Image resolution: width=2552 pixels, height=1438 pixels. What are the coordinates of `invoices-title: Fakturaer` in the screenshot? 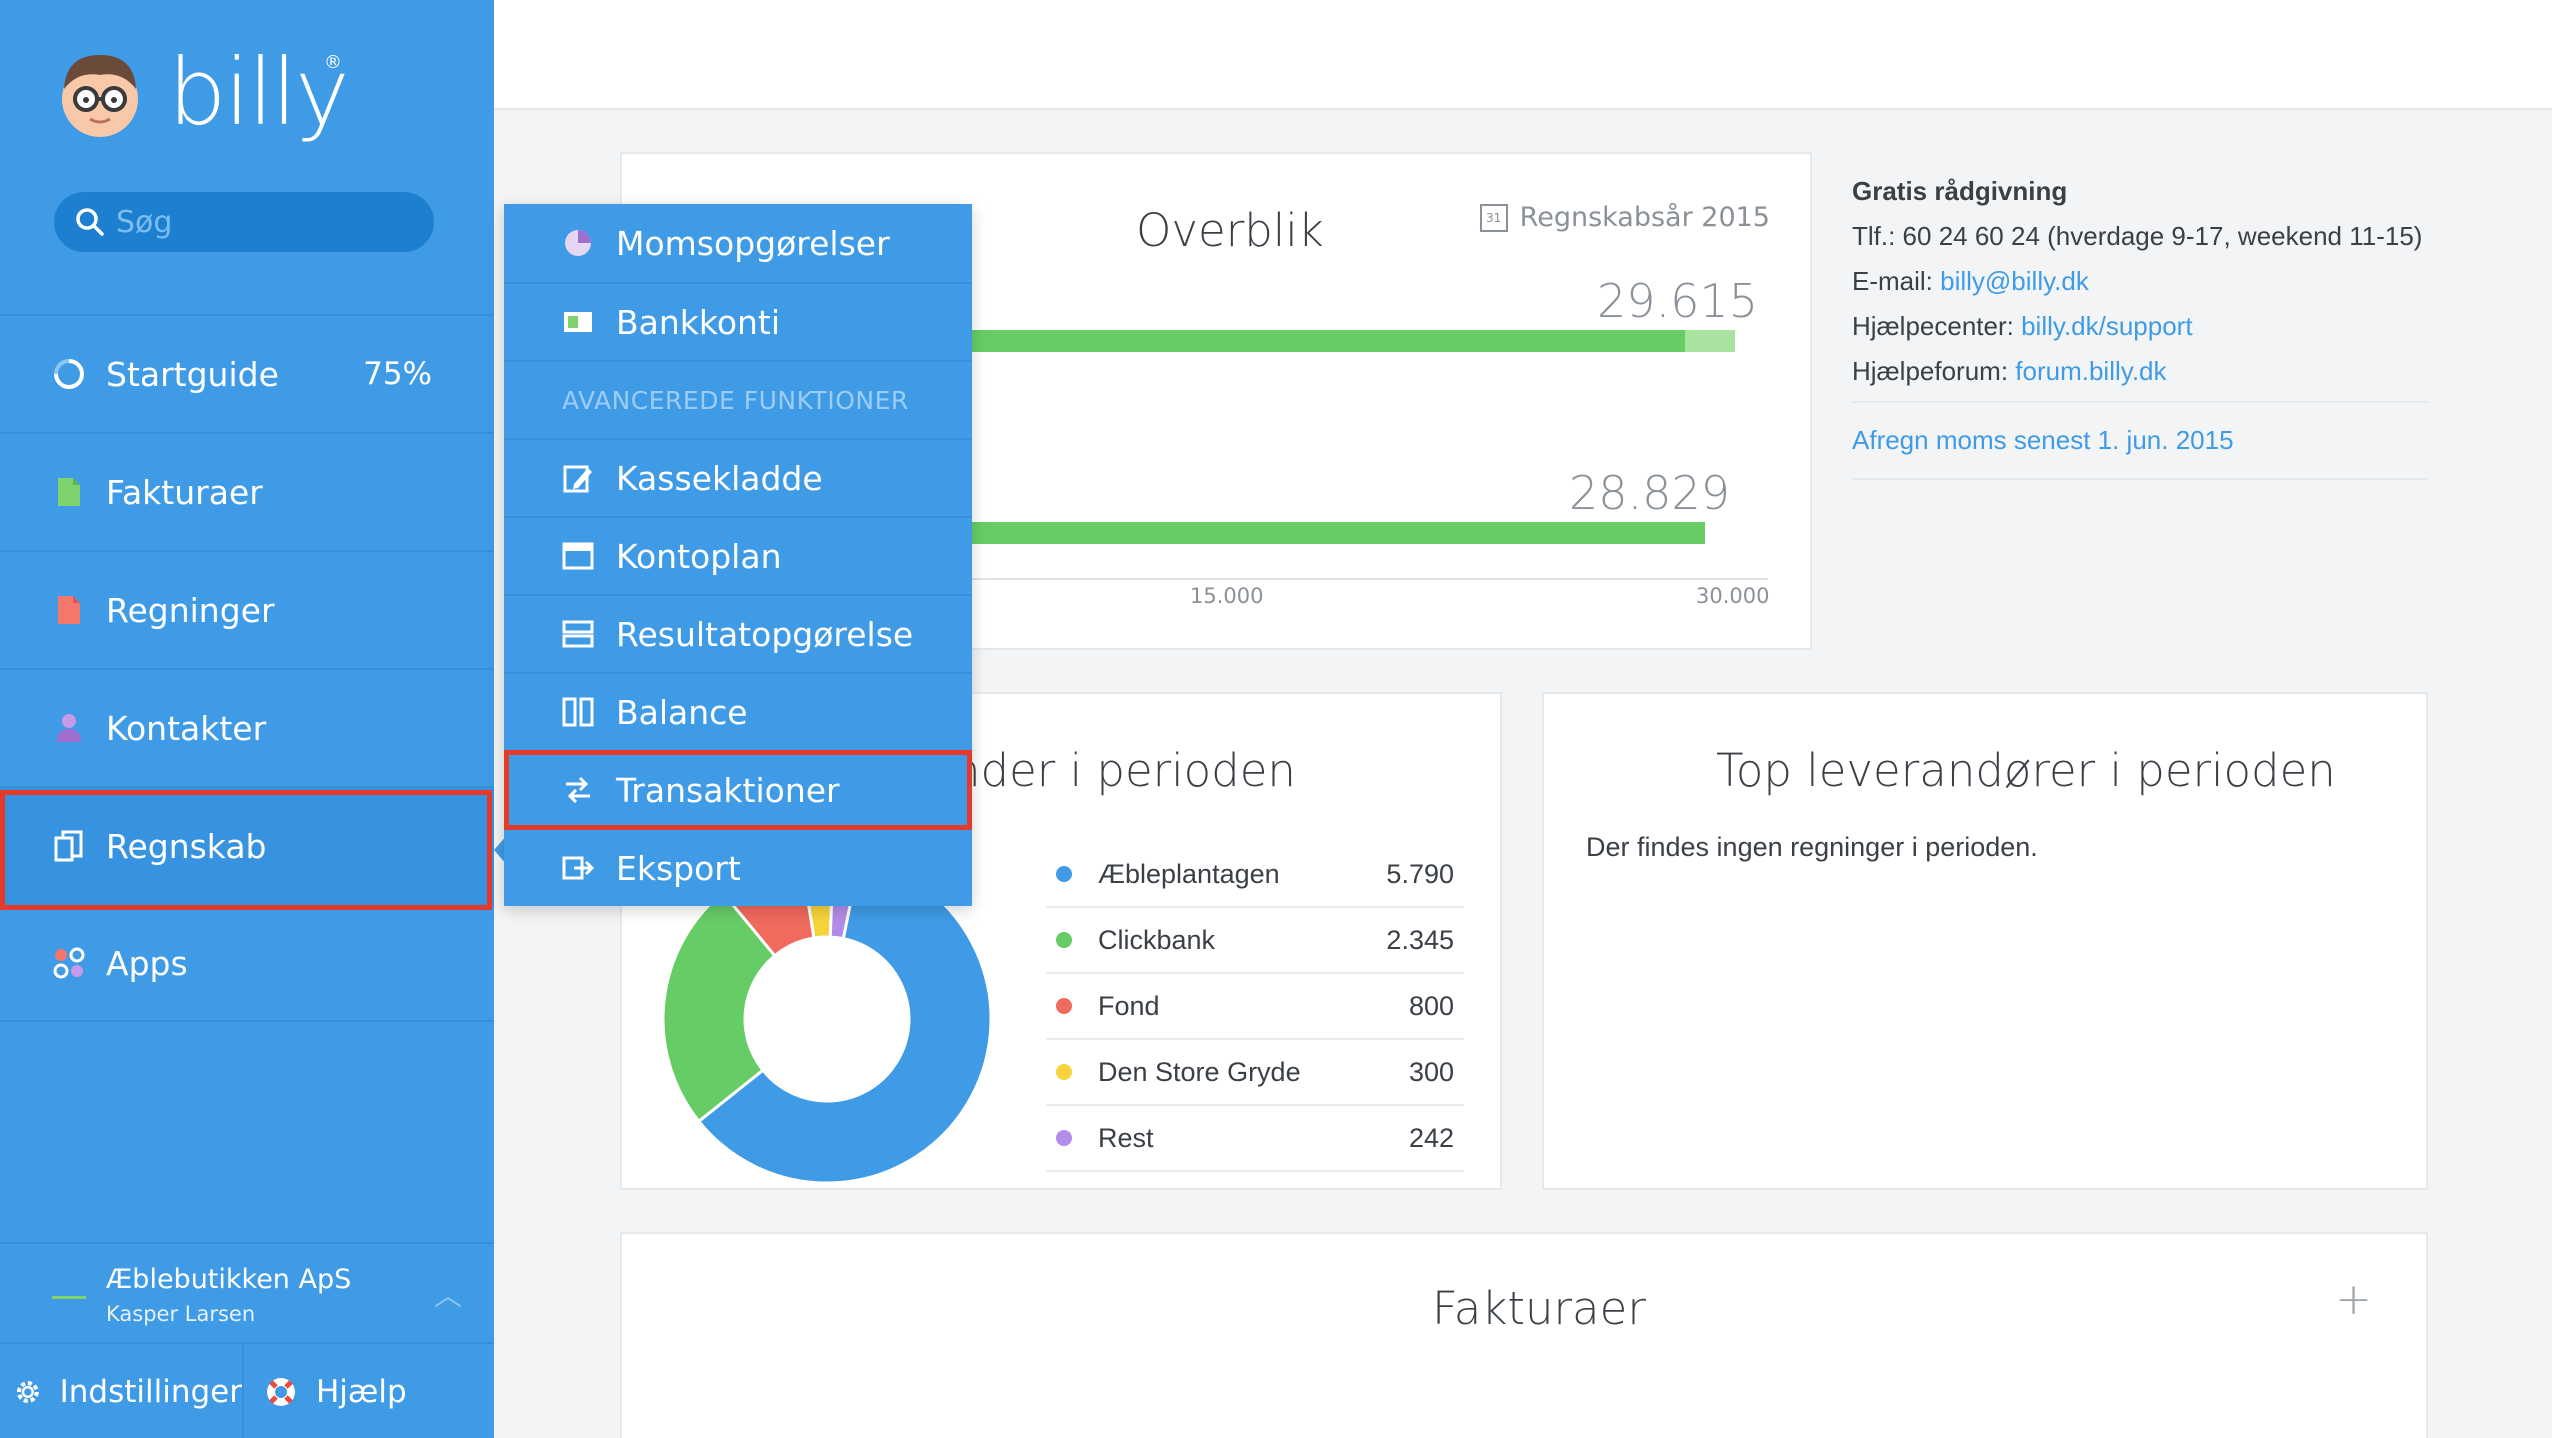 It's located at (1539, 1308).